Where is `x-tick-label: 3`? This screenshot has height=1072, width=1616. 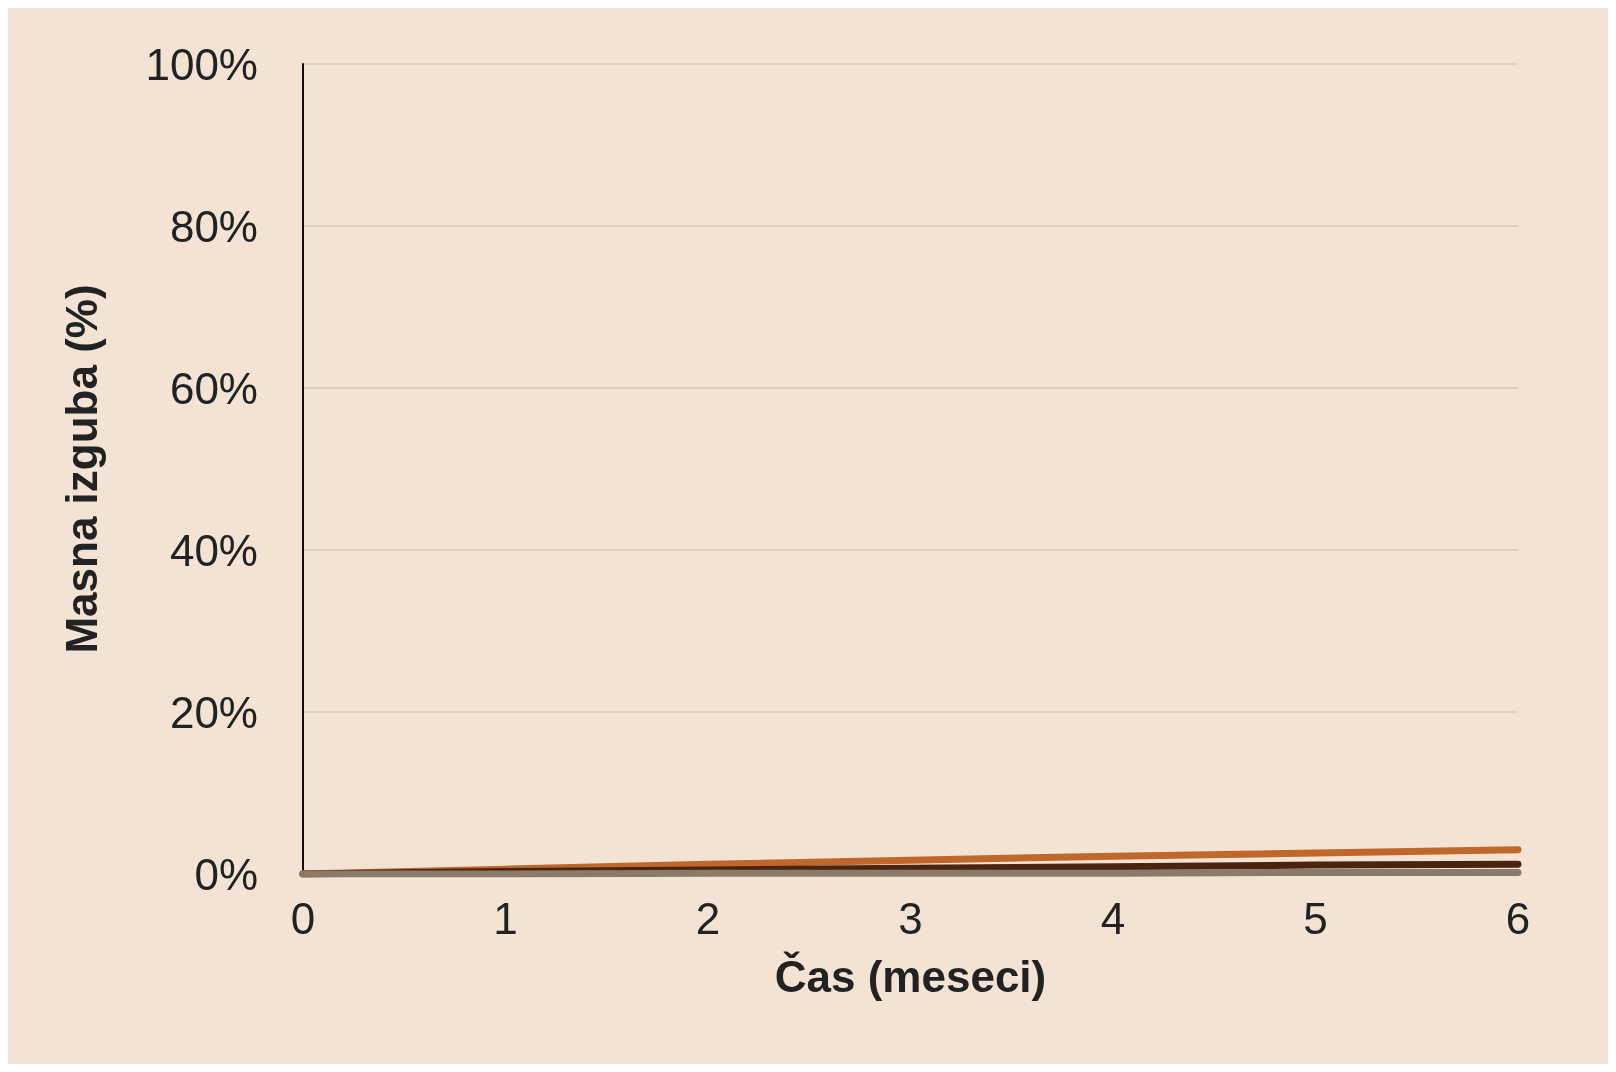
x-tick-label: 3 is located at coordinates (910, 918).